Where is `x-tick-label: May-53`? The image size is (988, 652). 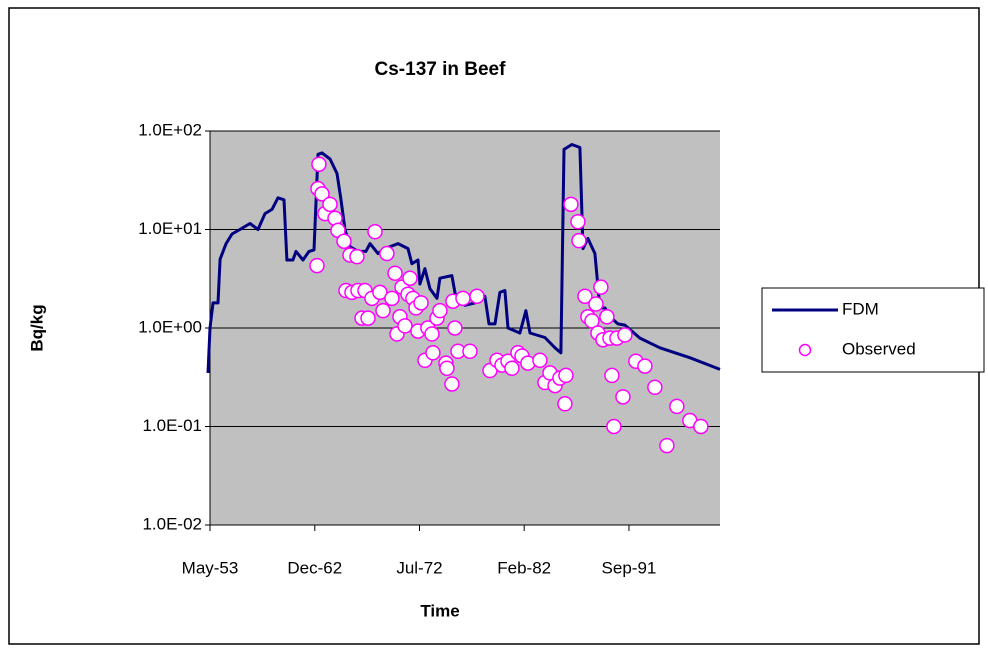
x-tick-label: May-53 is located at coordinates (210, 567).